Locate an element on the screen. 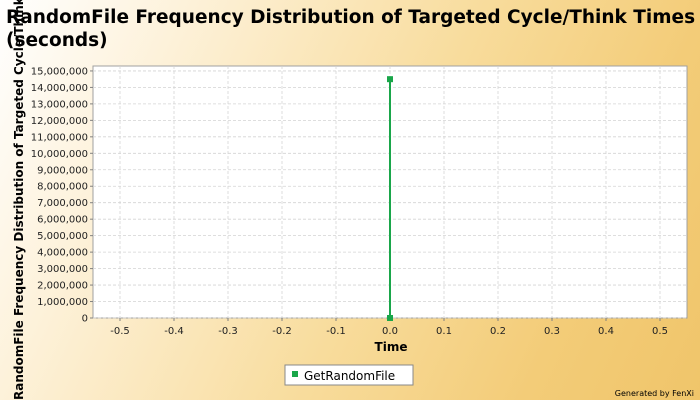 The height and width of the screenshot is (400, 700). legend-box is located at coordinates (349, 375).